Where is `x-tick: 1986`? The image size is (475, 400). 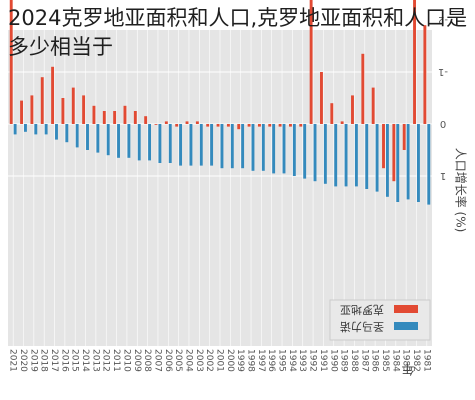 x-tick: 1986 is located at coordinates (375, 360).